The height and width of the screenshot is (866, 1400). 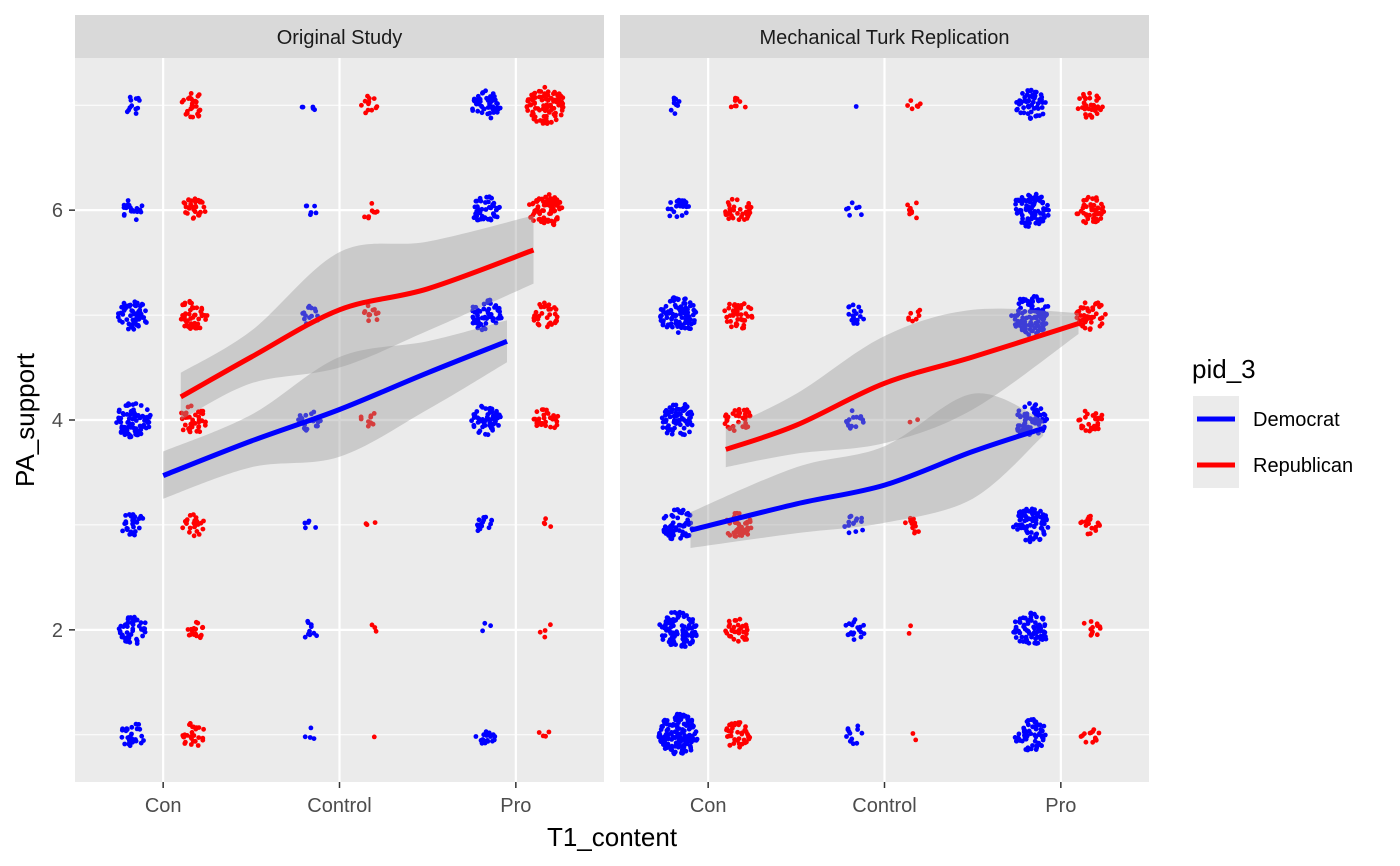 I want to click on y-tick-label: 2, so click(x=57, y=631).